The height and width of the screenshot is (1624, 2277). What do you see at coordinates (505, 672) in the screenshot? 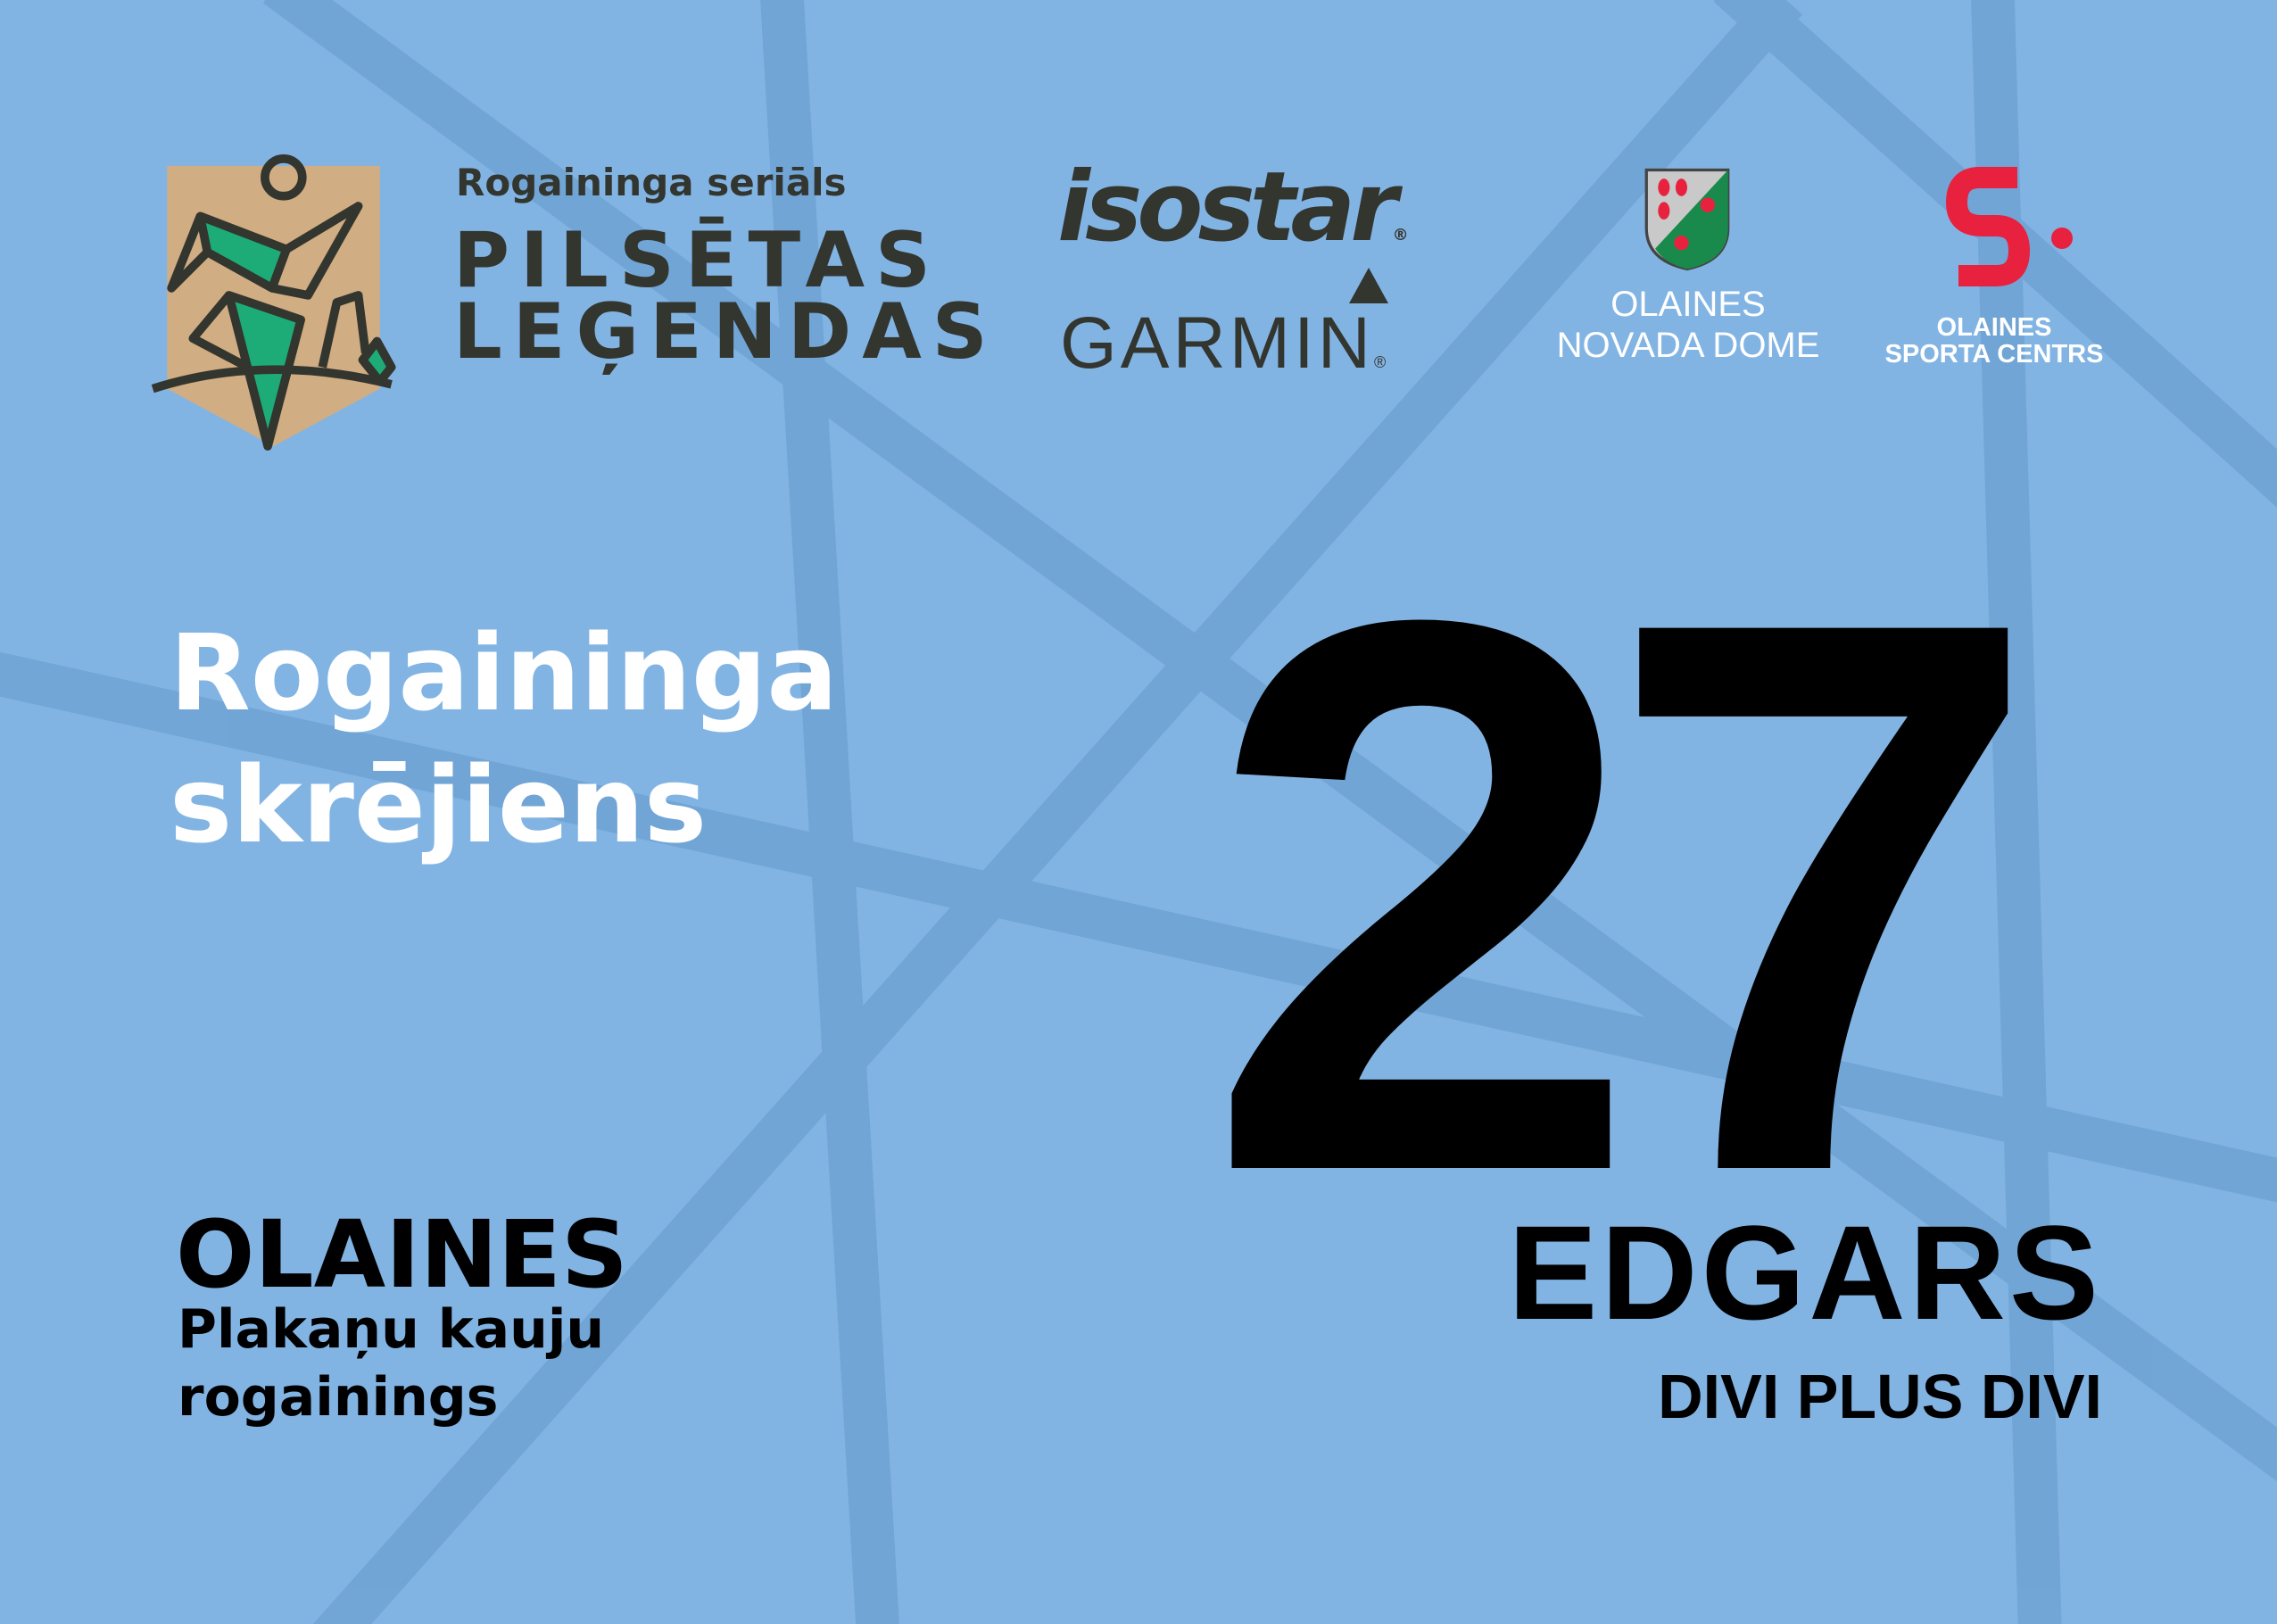
I see `event-title-line1: Rogaininga` at bounding box center [505, 672].